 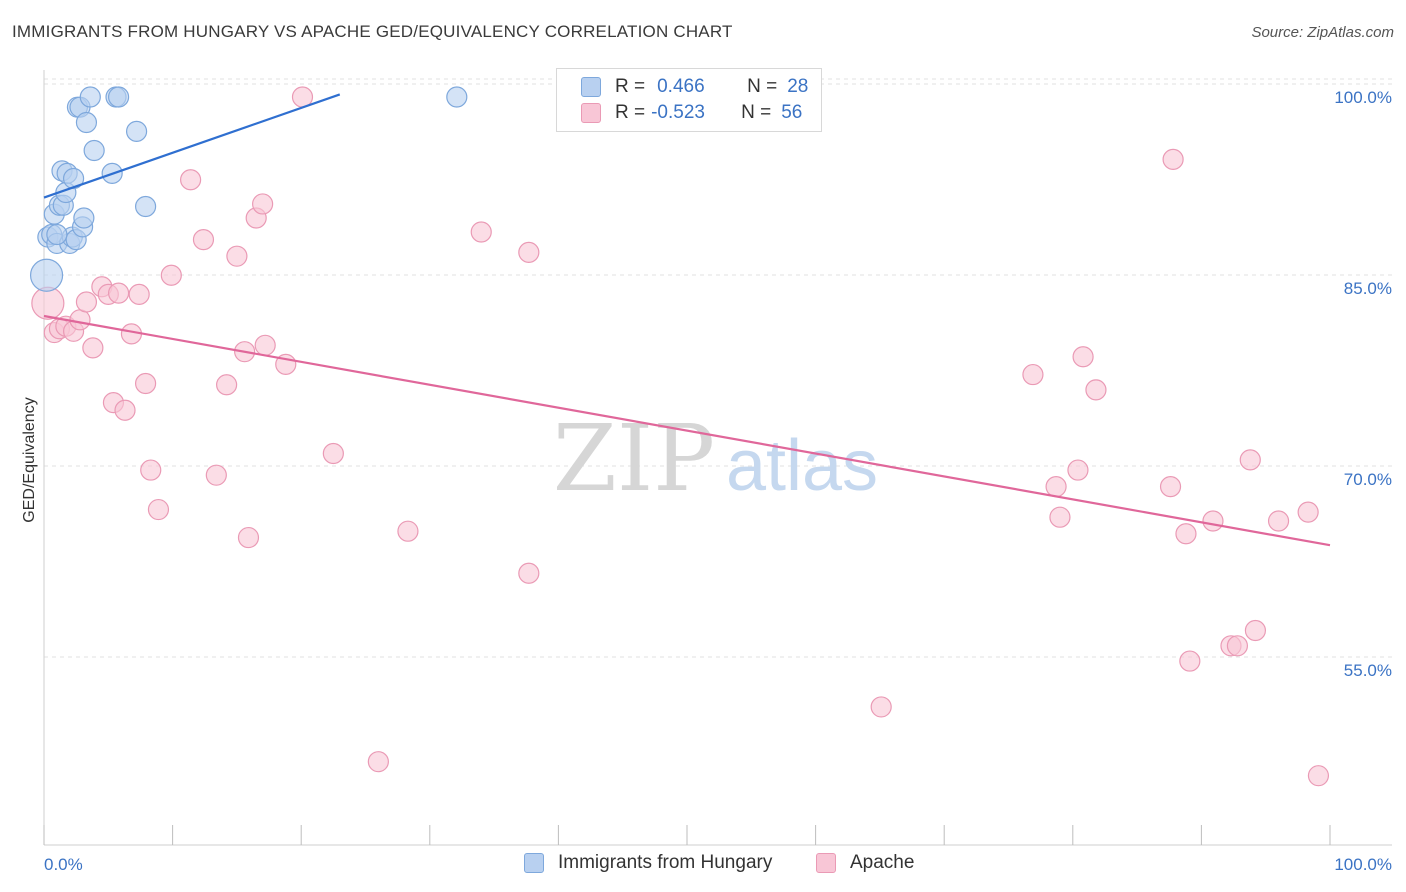 What do you see at coordinates (1368, 288) in the screenshot?
I see `y-tick-label: 85.0%` at bounding box center [1368, 288].